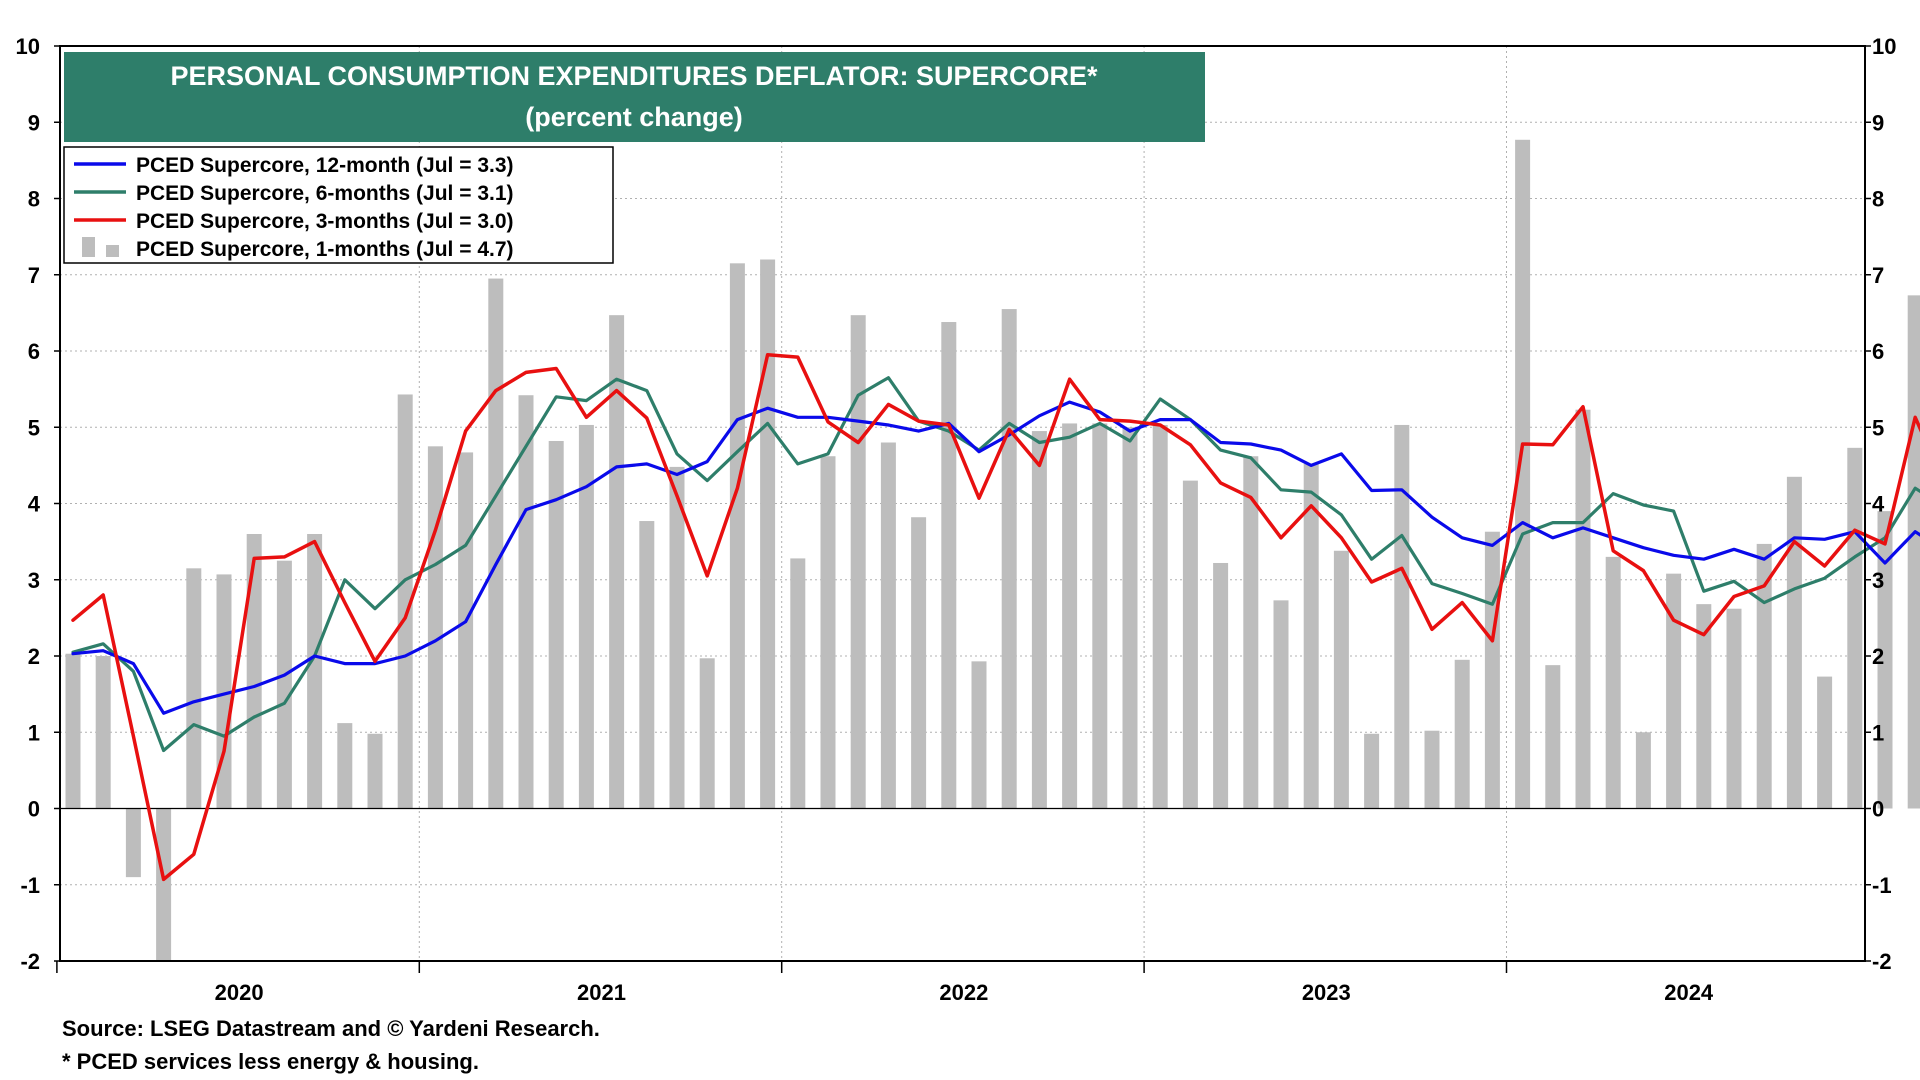  What do you see at coordinates (34, 275) in the screenshot?
I see `y-tick-label-left: 7` at bounding box center [34, 275].